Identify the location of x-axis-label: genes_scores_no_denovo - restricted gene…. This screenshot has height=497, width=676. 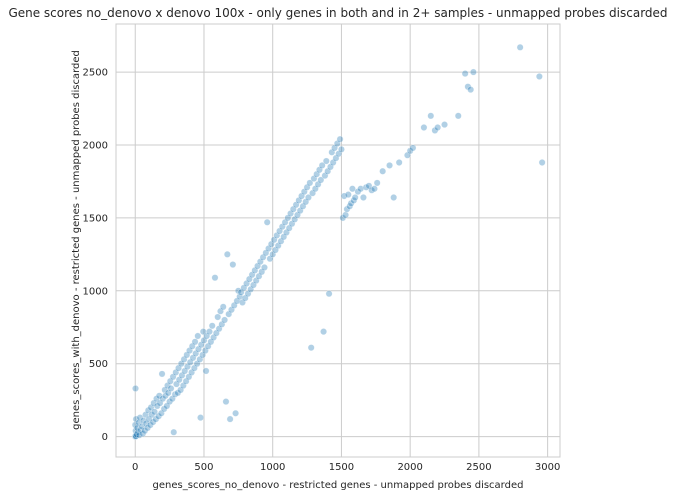
(338, 485).